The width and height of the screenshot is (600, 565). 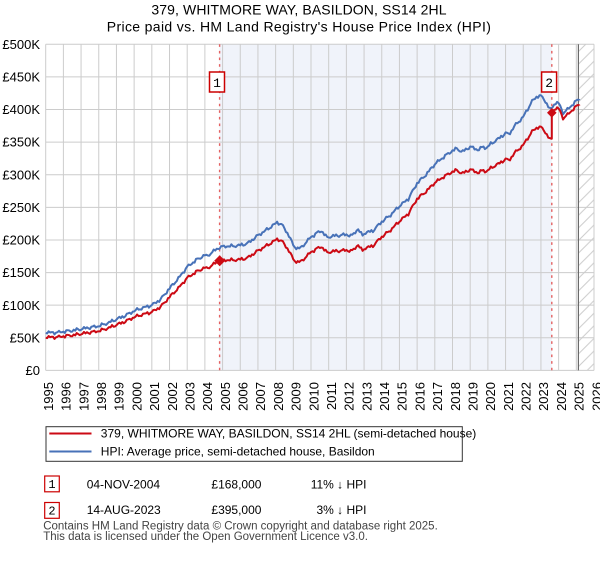 What do you see at coordinates (225, 396) in the screenshot?
I see `svg-text: 2005` at bounding box center [225, 396].